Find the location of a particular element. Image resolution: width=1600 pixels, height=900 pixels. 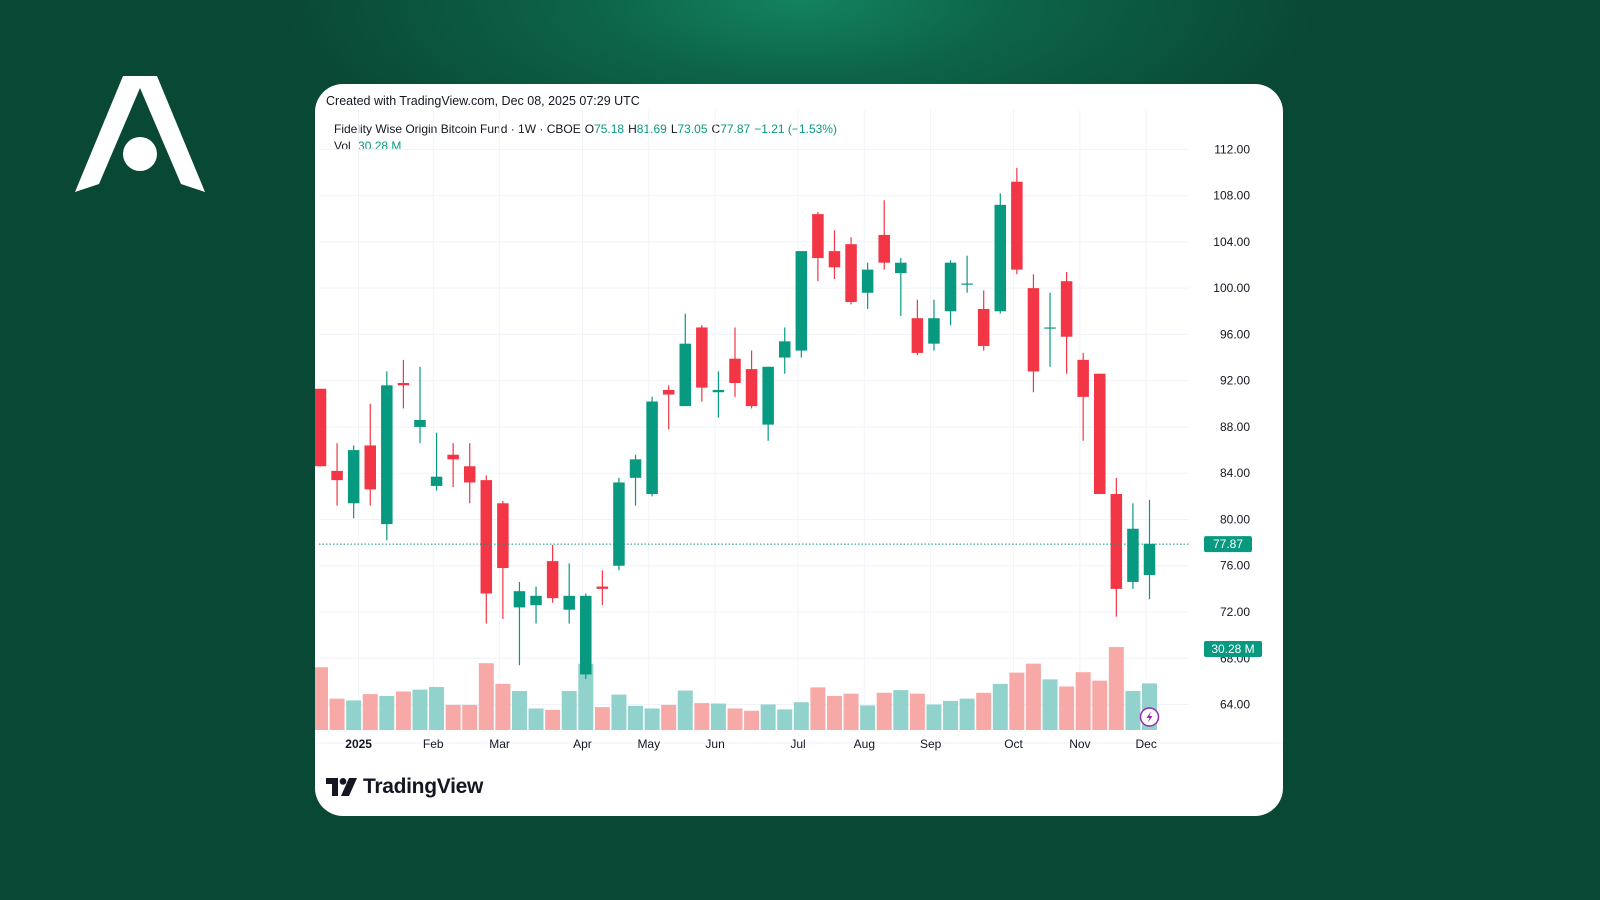

x-tick-label: Jul is located at coordinates (797, 744).